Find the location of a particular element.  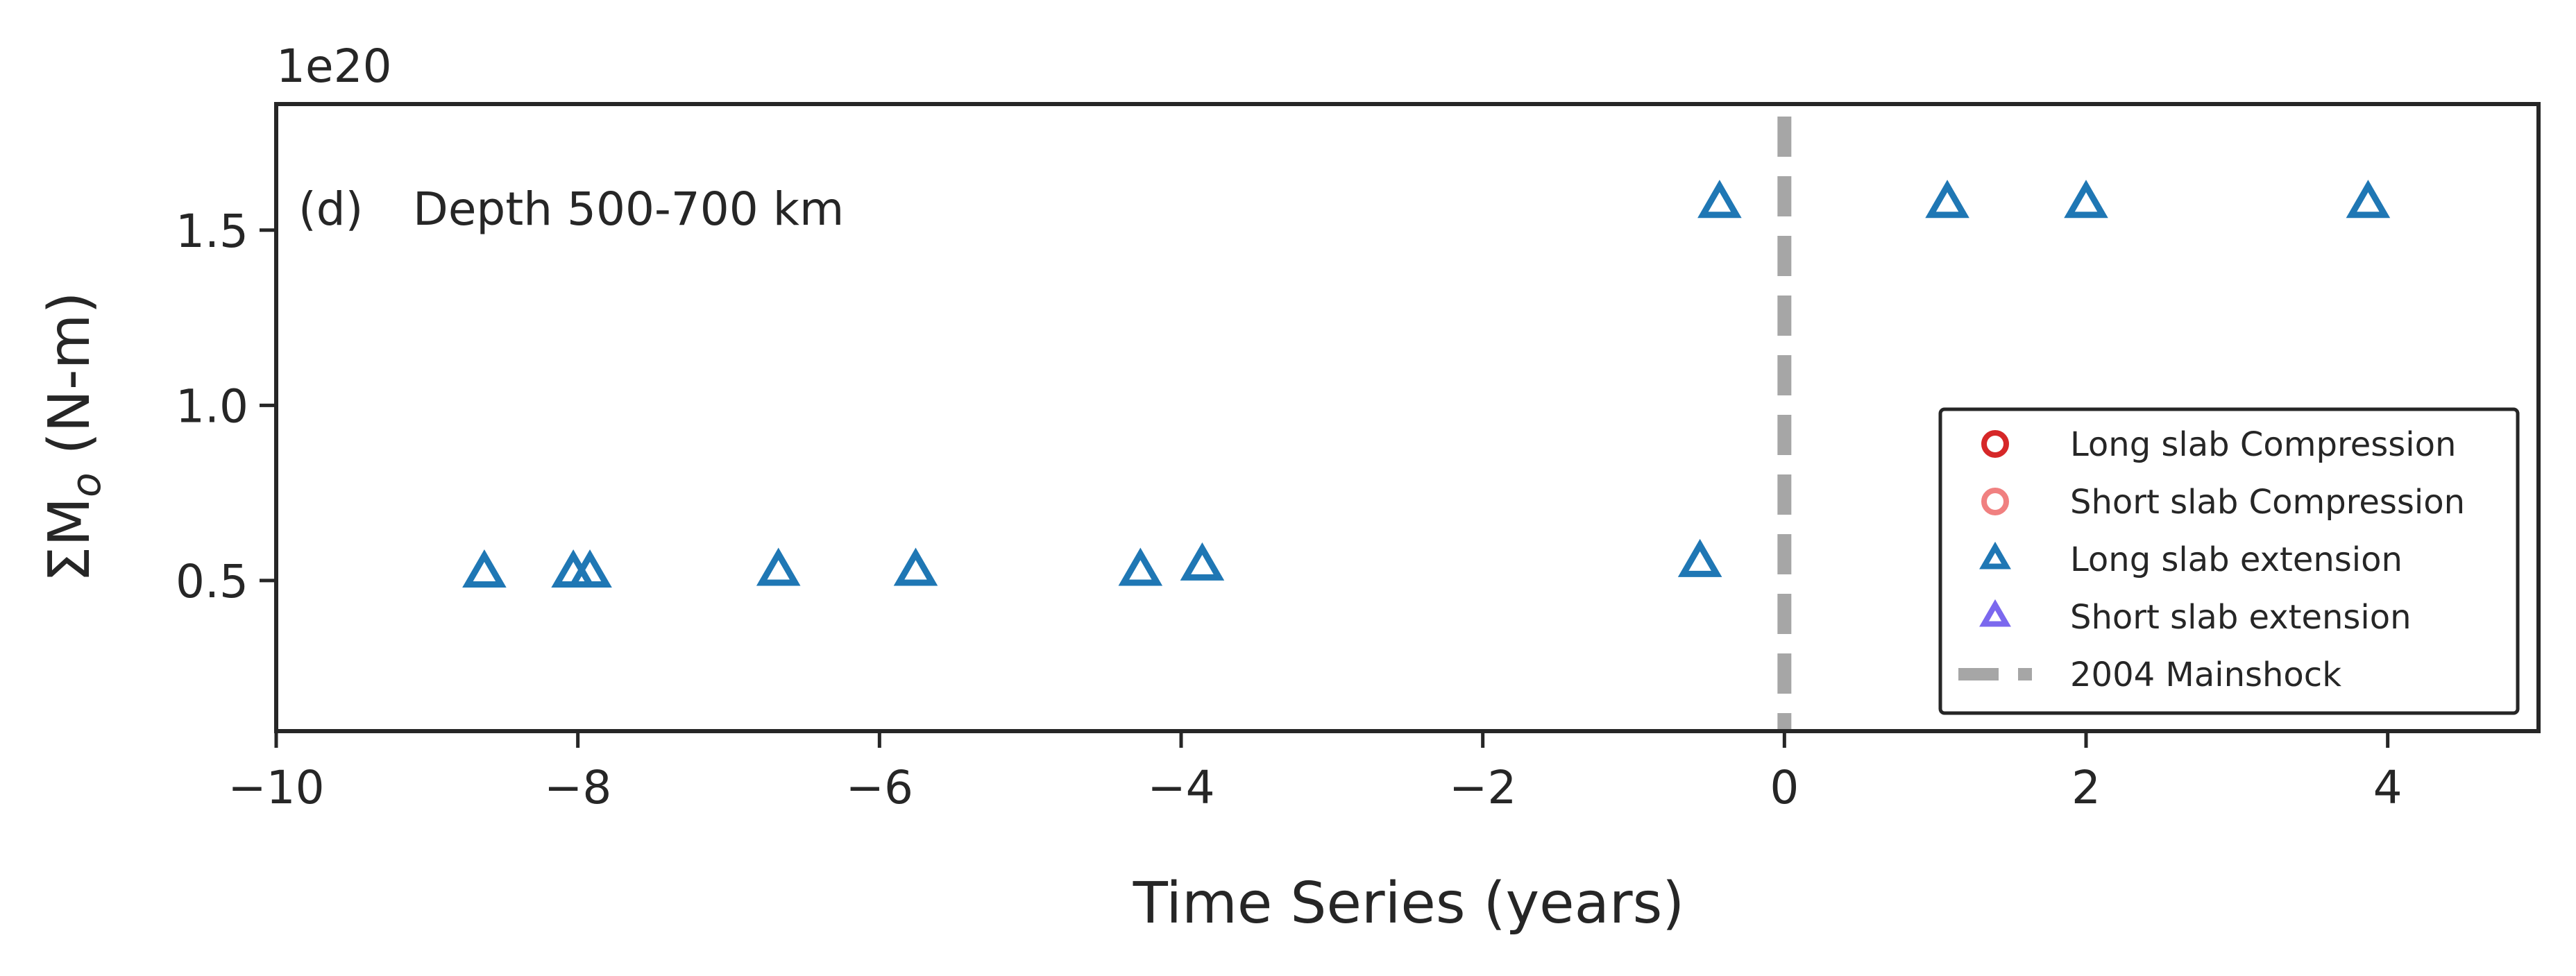

x-tick-label: −2 is located at coordinates (1482, 787).